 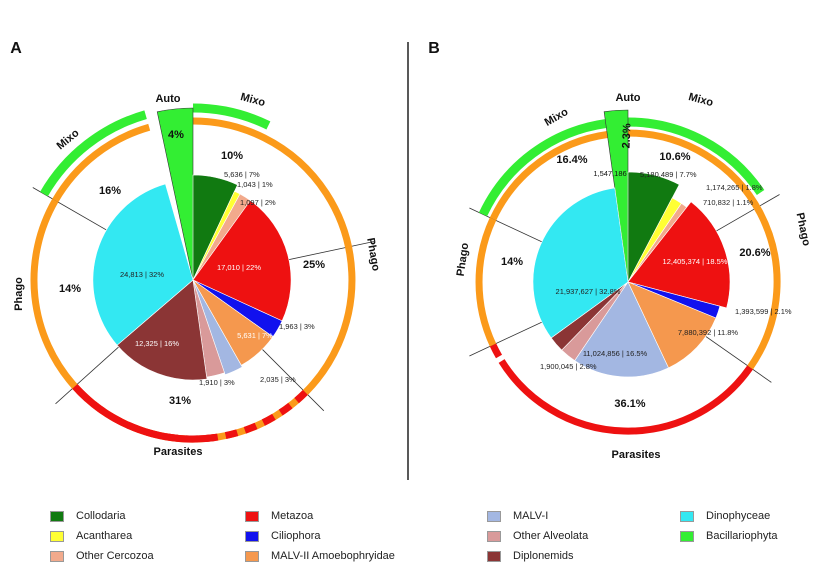 What do you see at coordinates (615, 353) in the screenshot?
I see `slice-label: 11,024,856 | 16.5%` at bounding box center [615, 353].